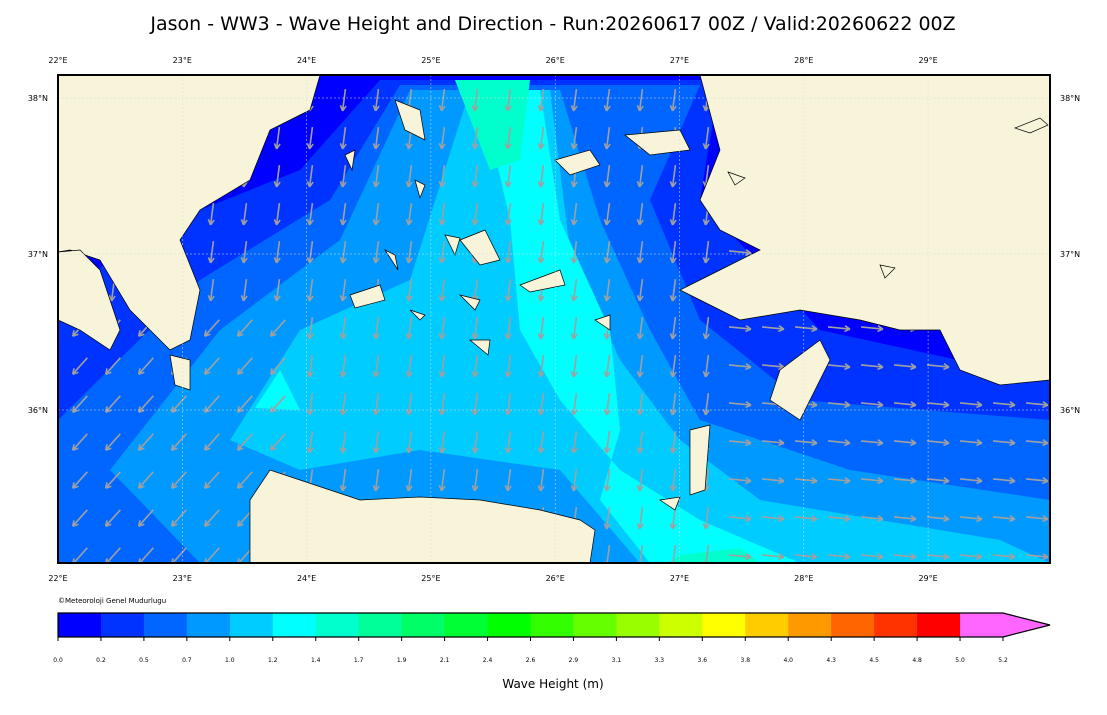 This screenshot has height=715, width=1107. Describe the element at coordinates (874, 660) in the screenshot. I see `colorbar-tick-label: 4.5` at that location.